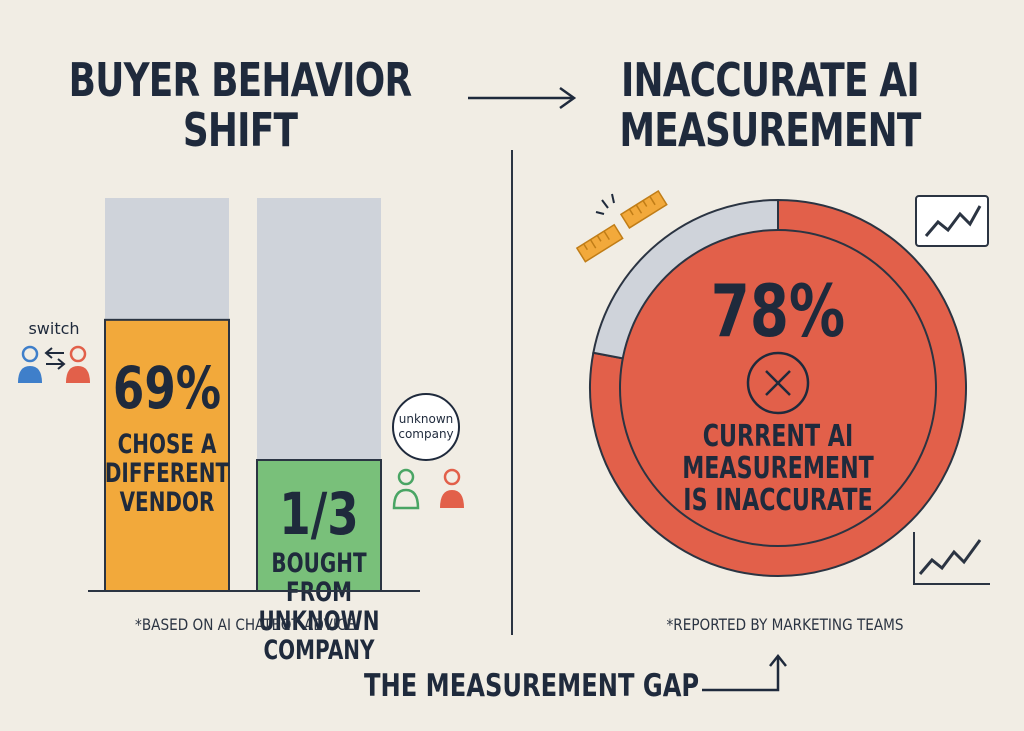 The width and height of the screenshot is (1024, 731). Describe the element at coordinates (167, 444) in the screenshot. I see `bar-category-label: CHOSE A` at that location.